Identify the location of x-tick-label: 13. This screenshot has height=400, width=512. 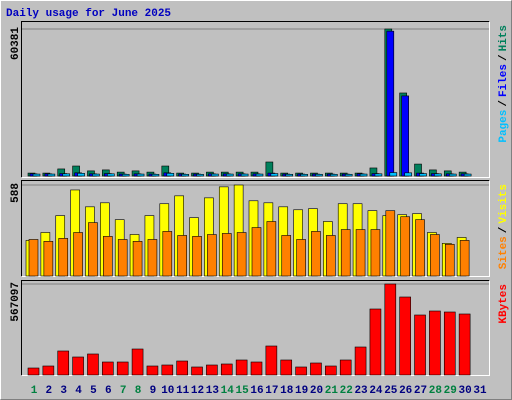
(213, 391).